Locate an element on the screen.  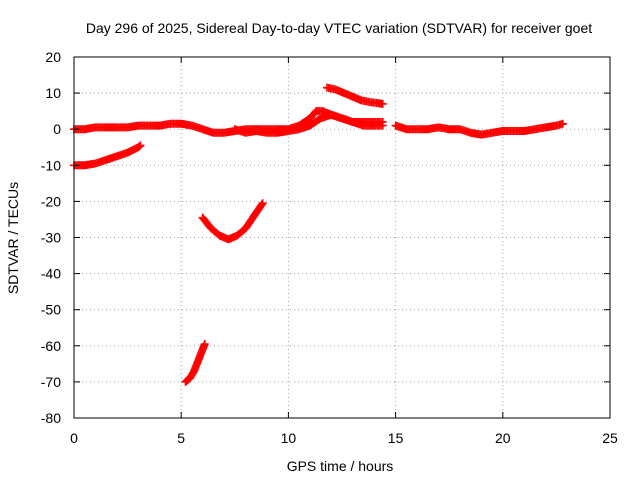
series-valley-arc is located at coordinates (232, 221).